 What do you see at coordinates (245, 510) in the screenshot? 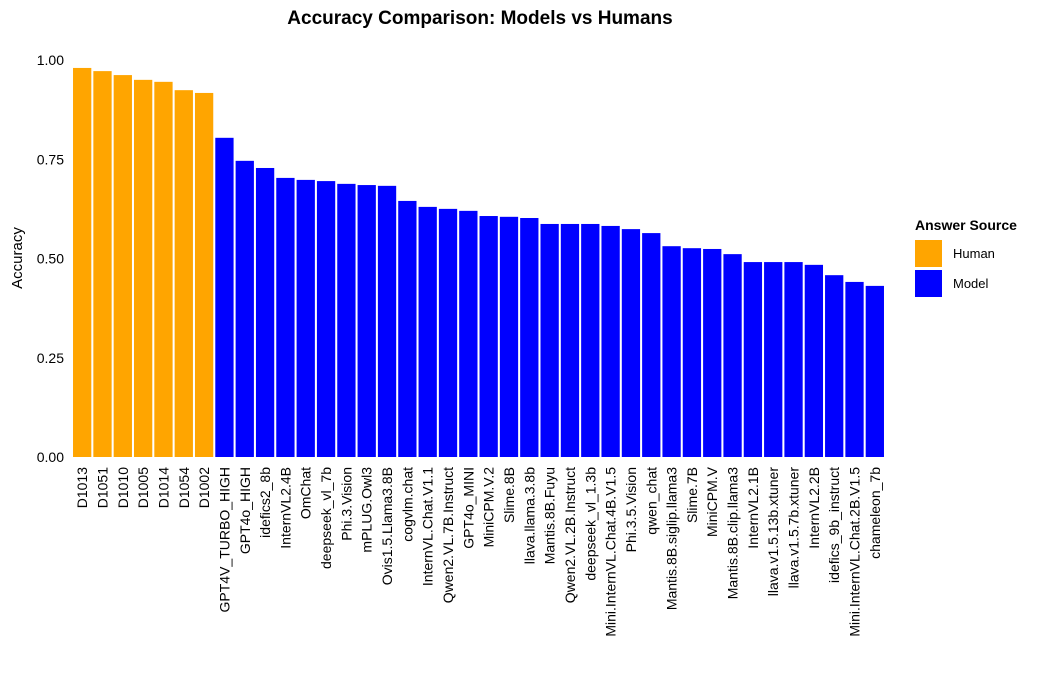
I see `x-tick-label: GPT4o_HIGH` at bounding box center [245, 510].